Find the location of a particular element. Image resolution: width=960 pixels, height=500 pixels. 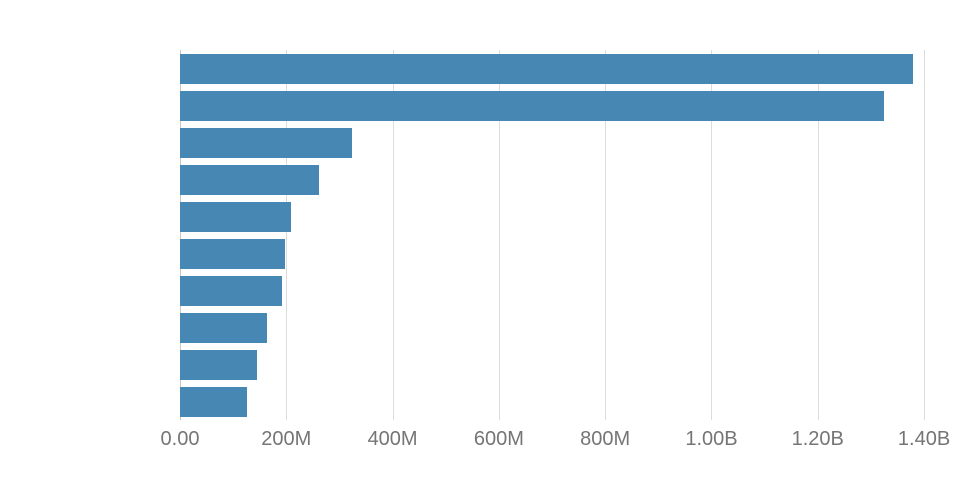

x-tick-label: 0.00 is located at coordinates (180, 439).